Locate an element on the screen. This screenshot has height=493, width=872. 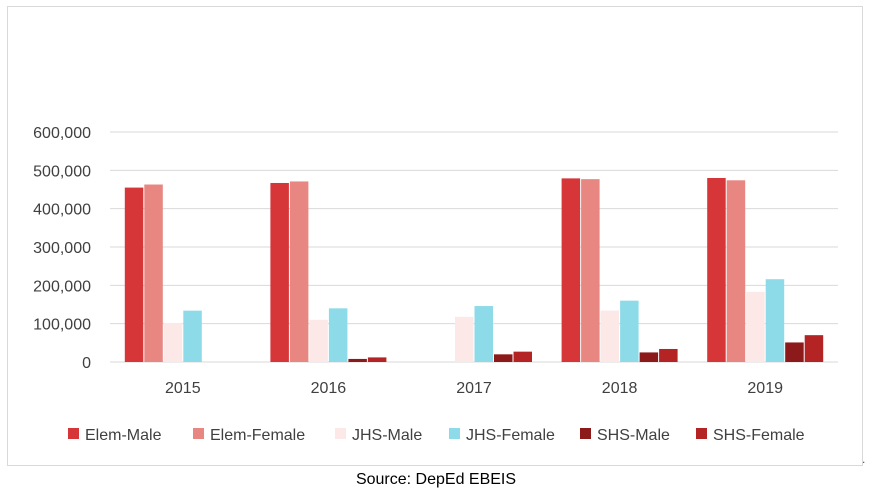
legend-label: Elem-Male is located at coordinates (123, 435).